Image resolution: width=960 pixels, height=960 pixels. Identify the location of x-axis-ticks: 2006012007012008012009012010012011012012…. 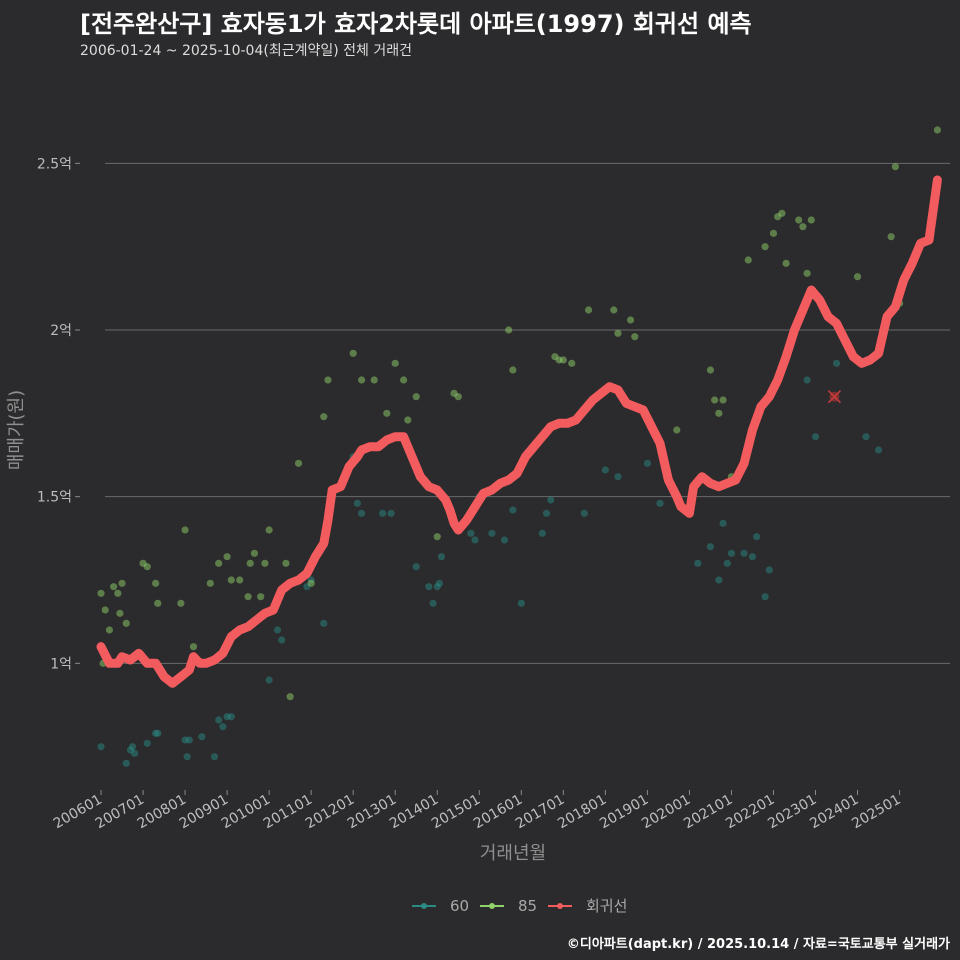
(477, 811).